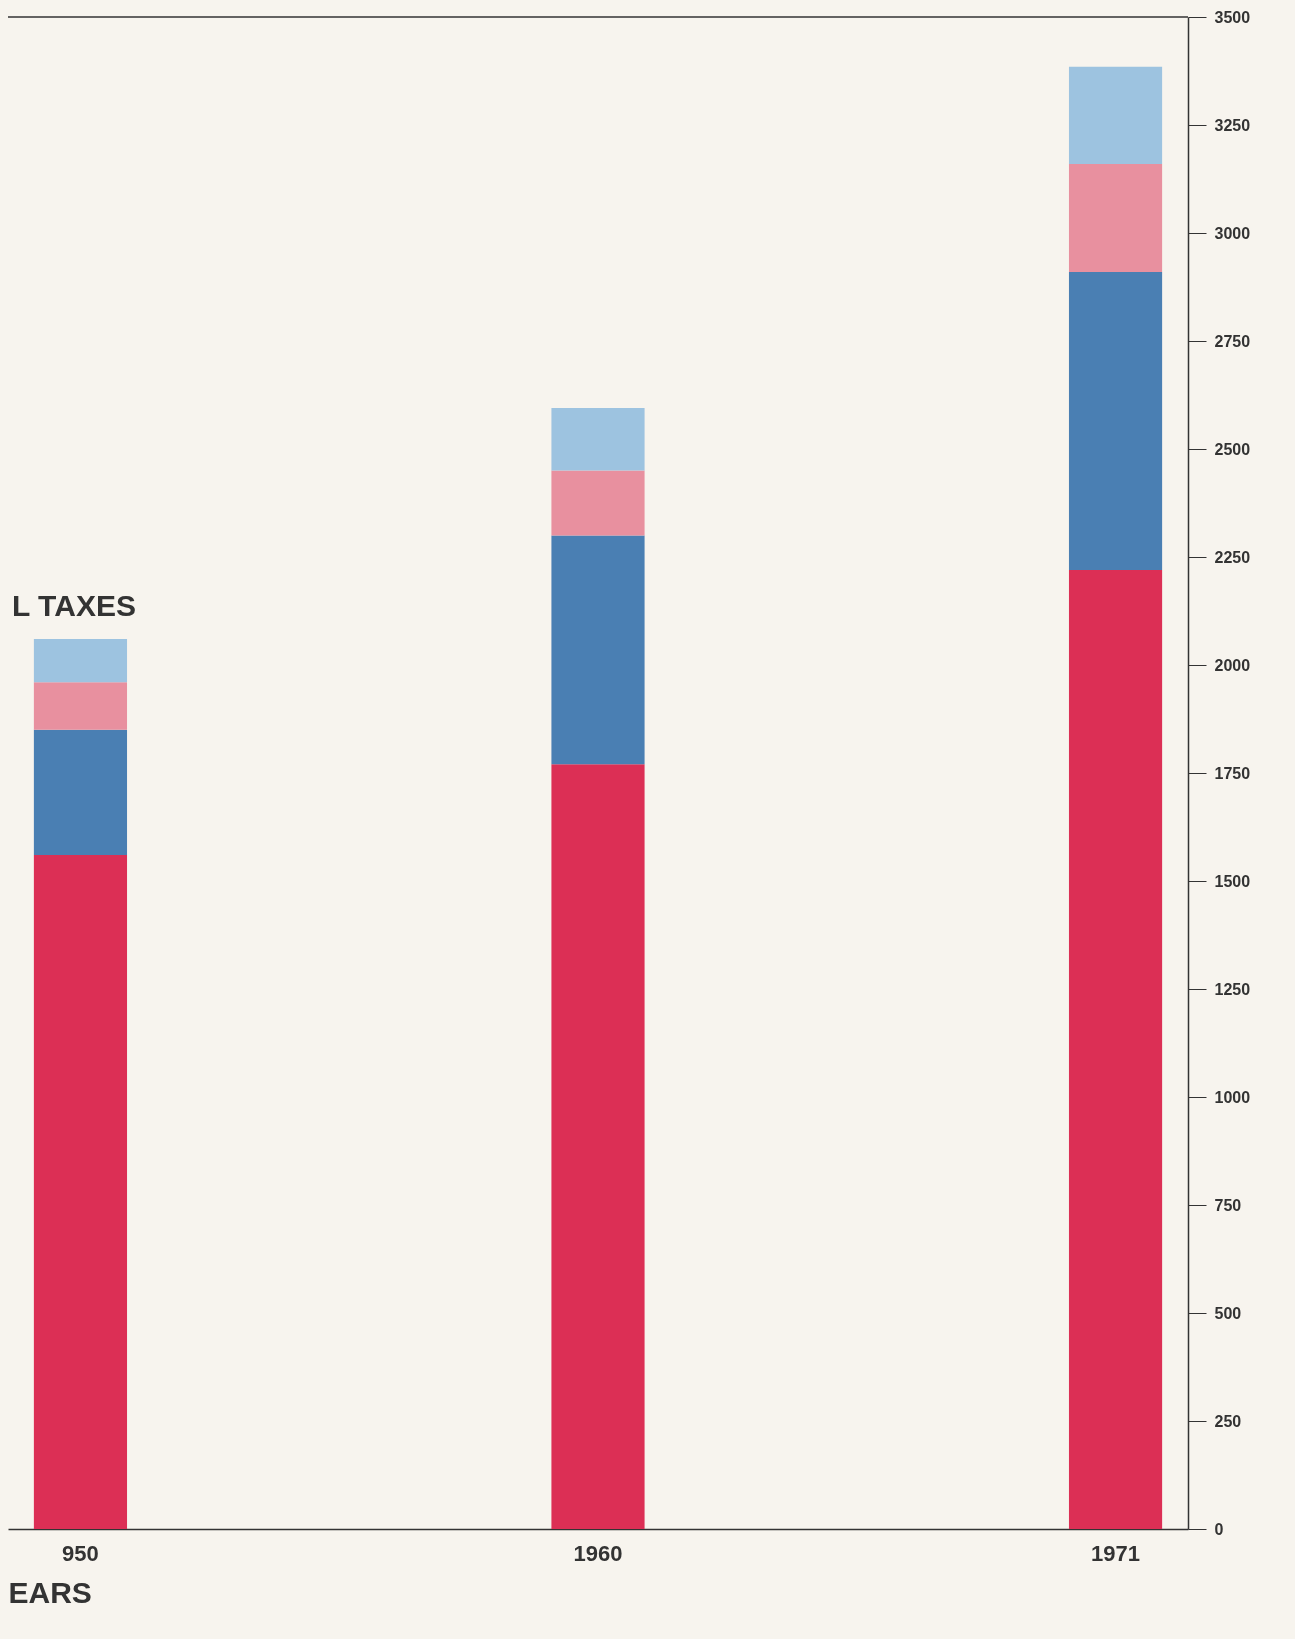 The height and width of the screenshot is (1639, 1295). What do you see at coordinates (50, 1592) in the screenshot?
I see `x-axis-title: EARS` at bounding box center [50, 1592].